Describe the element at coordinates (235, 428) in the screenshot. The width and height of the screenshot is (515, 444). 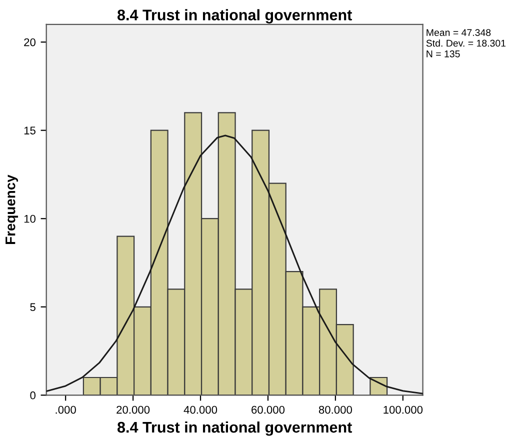
I see `x-axis-title: 8.4 Trust in national government` at that location.